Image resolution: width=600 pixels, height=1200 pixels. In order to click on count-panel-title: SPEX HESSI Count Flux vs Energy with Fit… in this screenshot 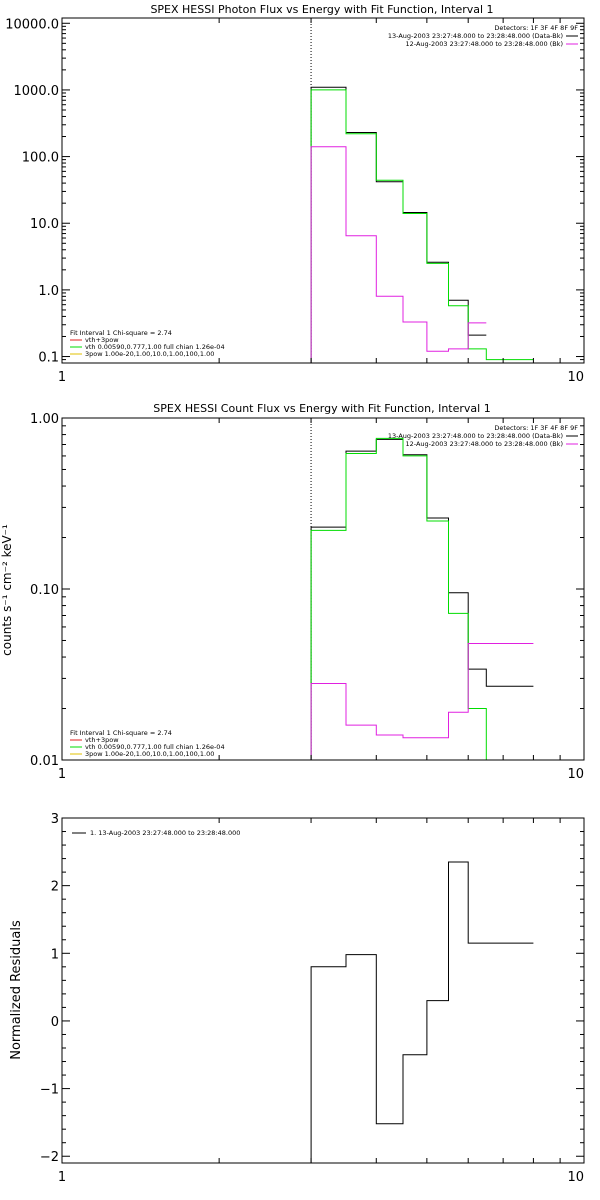, I will do `click(321, 408)`.